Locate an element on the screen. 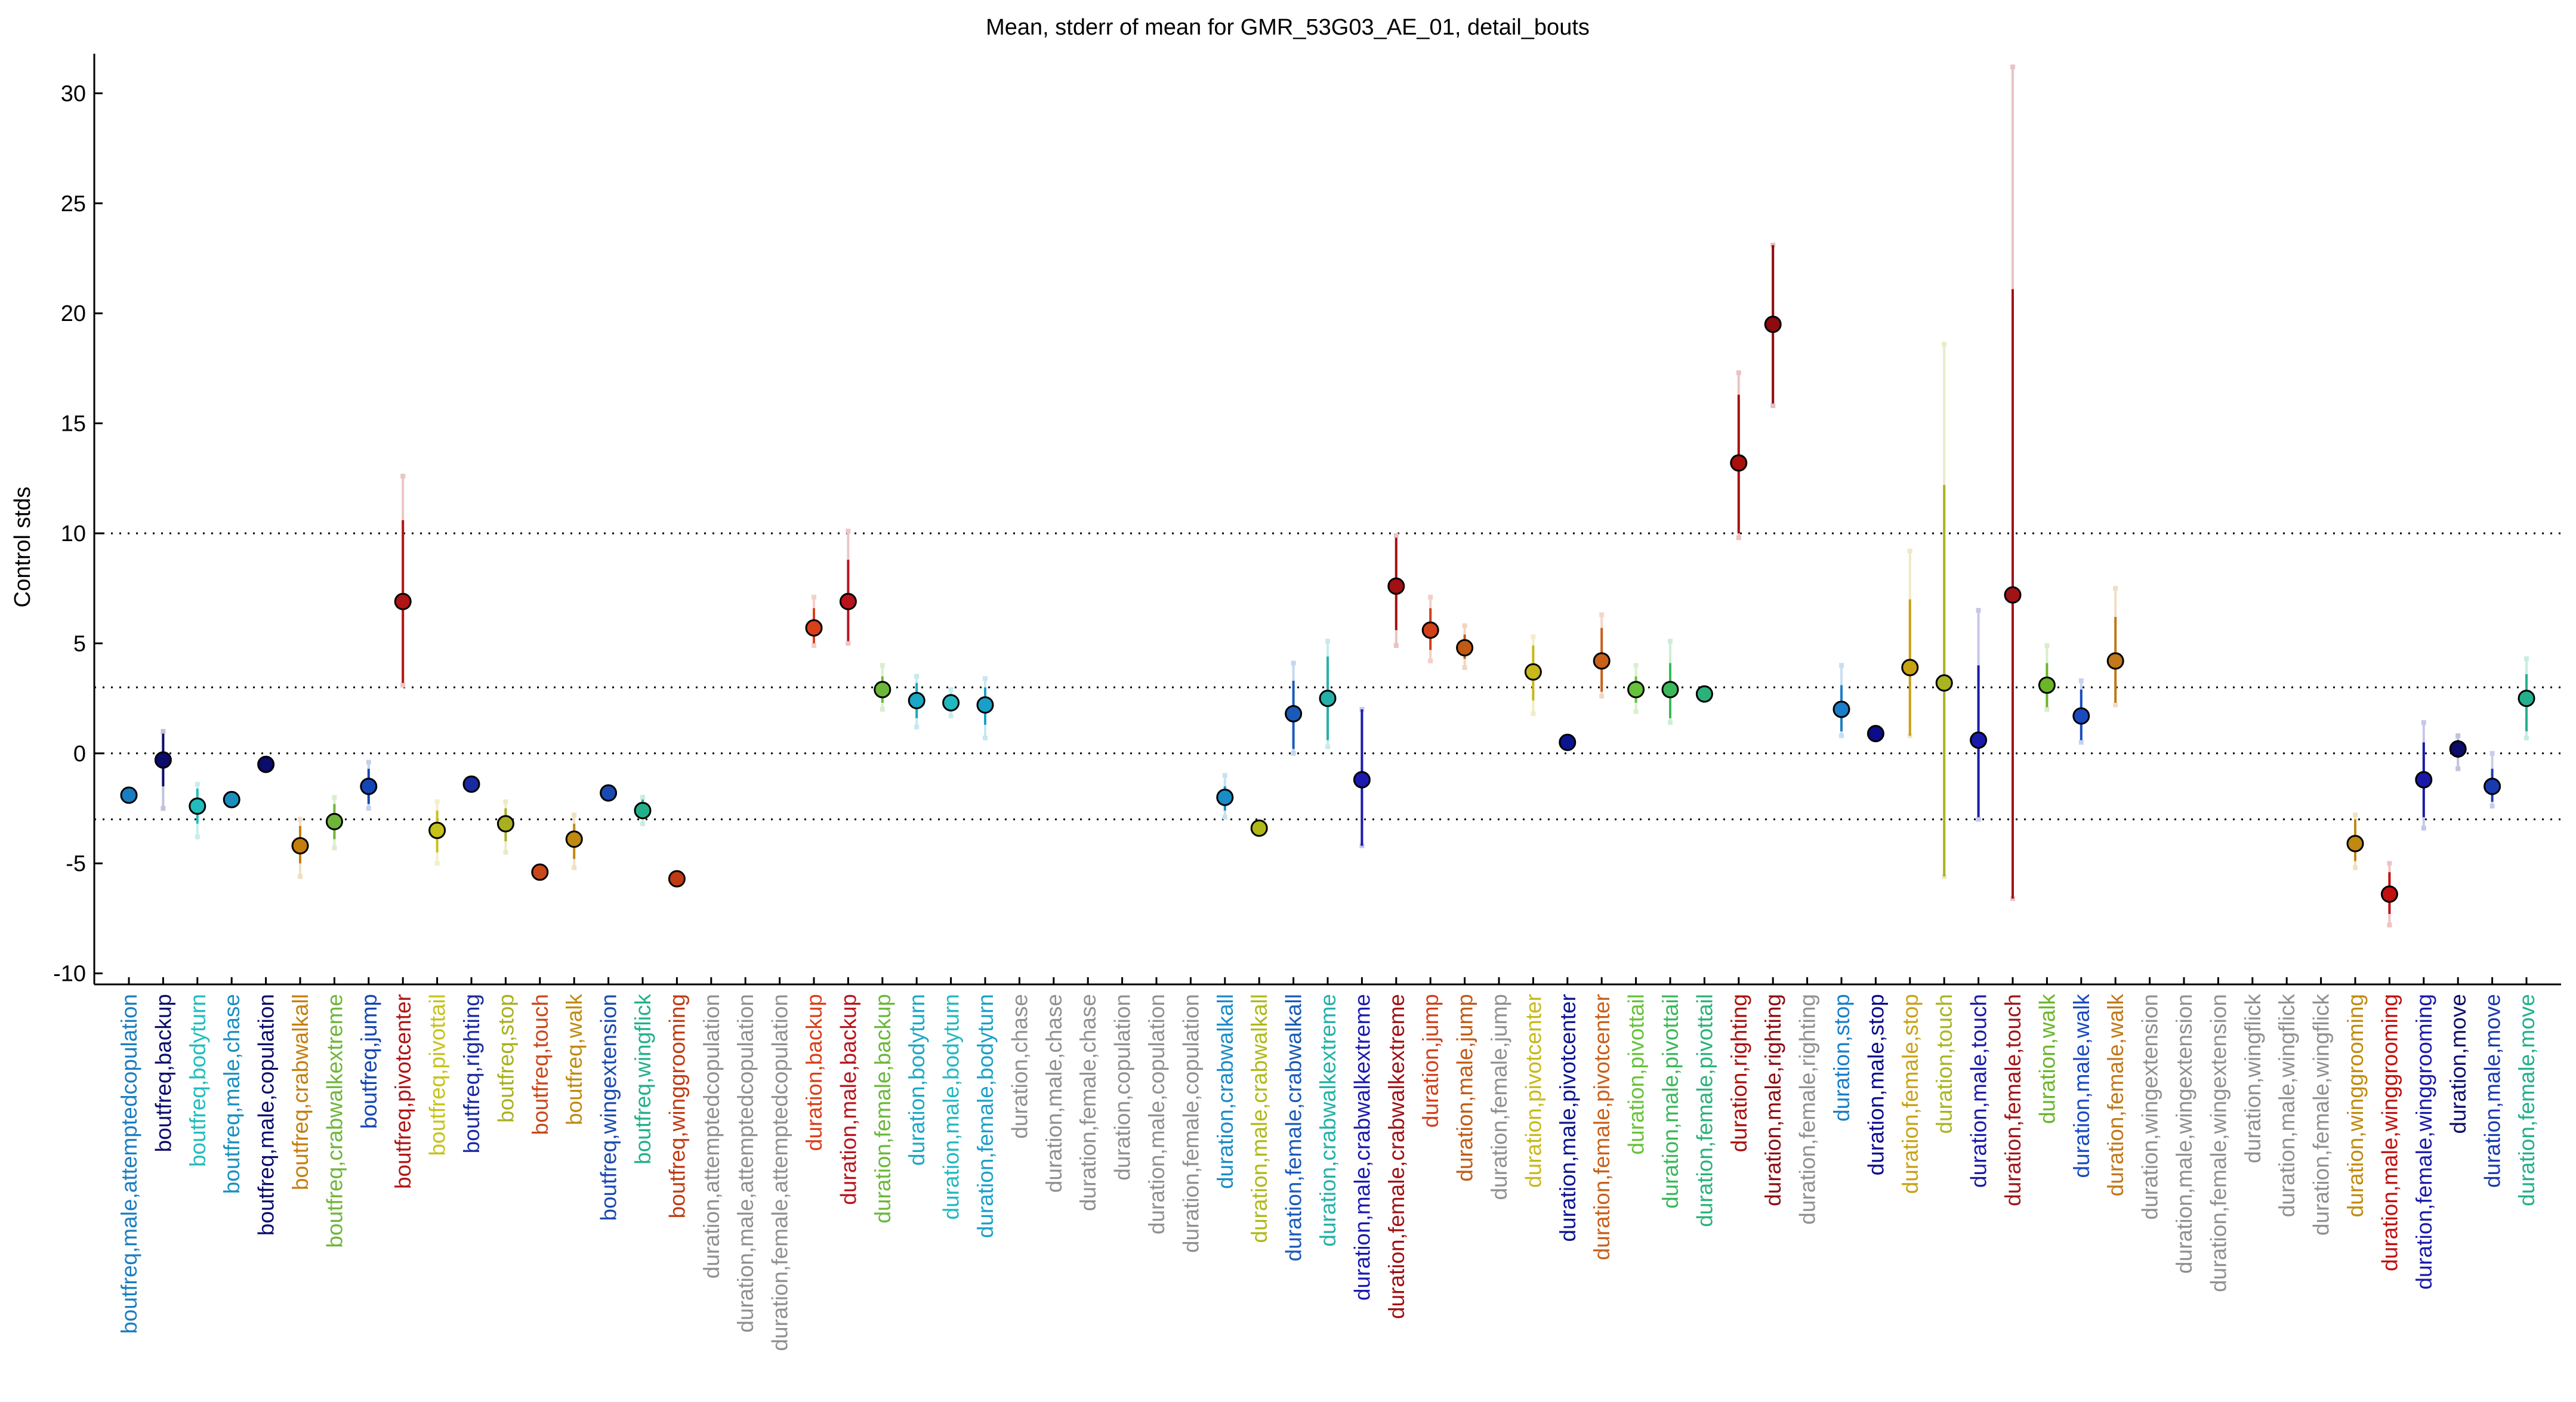 The width and height of the screenshot is (2576, 1402). x-tick-label: duration,male,bodyturn is located at coordinates (951, 1107).